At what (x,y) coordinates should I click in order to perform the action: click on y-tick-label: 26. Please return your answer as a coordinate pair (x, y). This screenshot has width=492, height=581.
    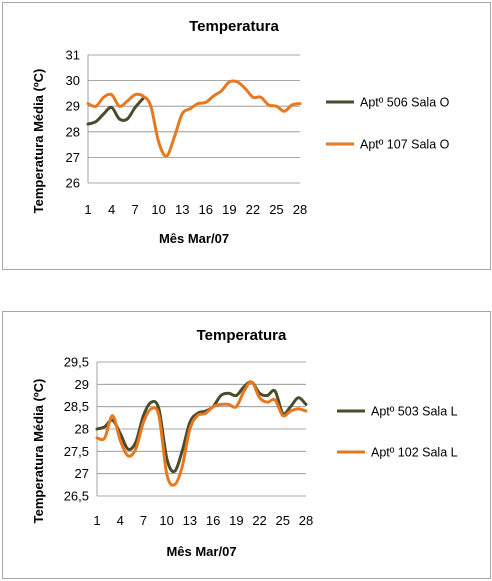
    Looking at the image, I should click on (73, 183).